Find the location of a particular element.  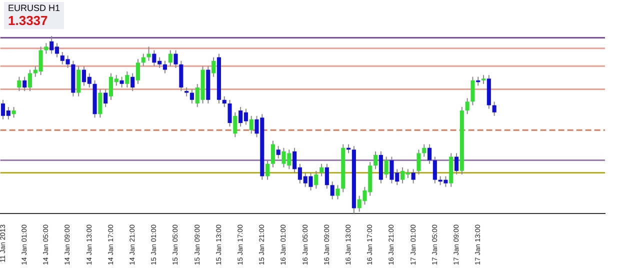

chart-title: EURUSD H1 is located at coordinates (34, 8).